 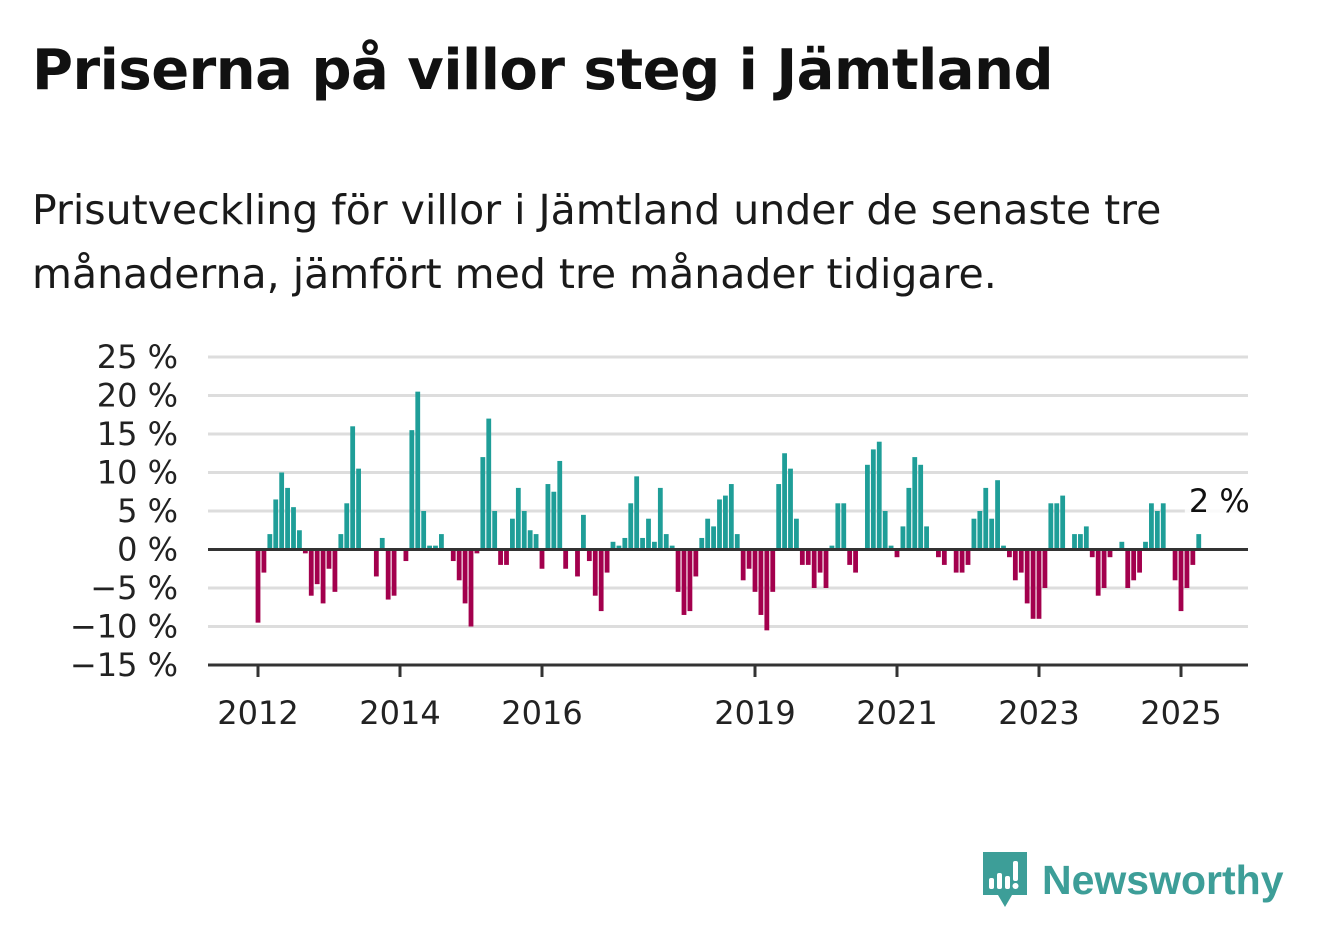 What do you see at coordinates (147, 550) in the screenshot?
I see `y-tick-label: 0 %` at bounding box center [147, 550].